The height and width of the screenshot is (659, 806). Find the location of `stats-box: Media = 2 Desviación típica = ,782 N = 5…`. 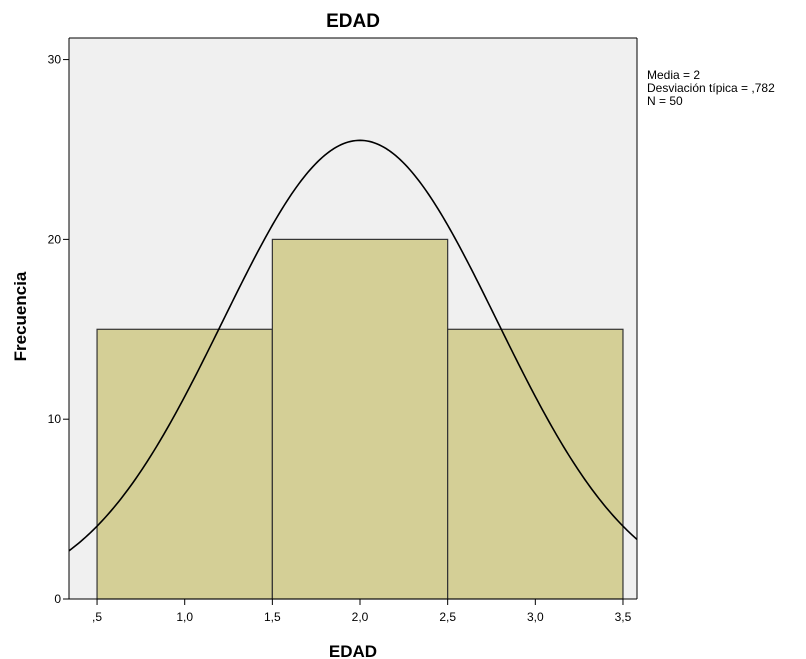

stats-box: Media = 2 Desviación típica = ,782 N = 5… is located at coordinates (711, 88).